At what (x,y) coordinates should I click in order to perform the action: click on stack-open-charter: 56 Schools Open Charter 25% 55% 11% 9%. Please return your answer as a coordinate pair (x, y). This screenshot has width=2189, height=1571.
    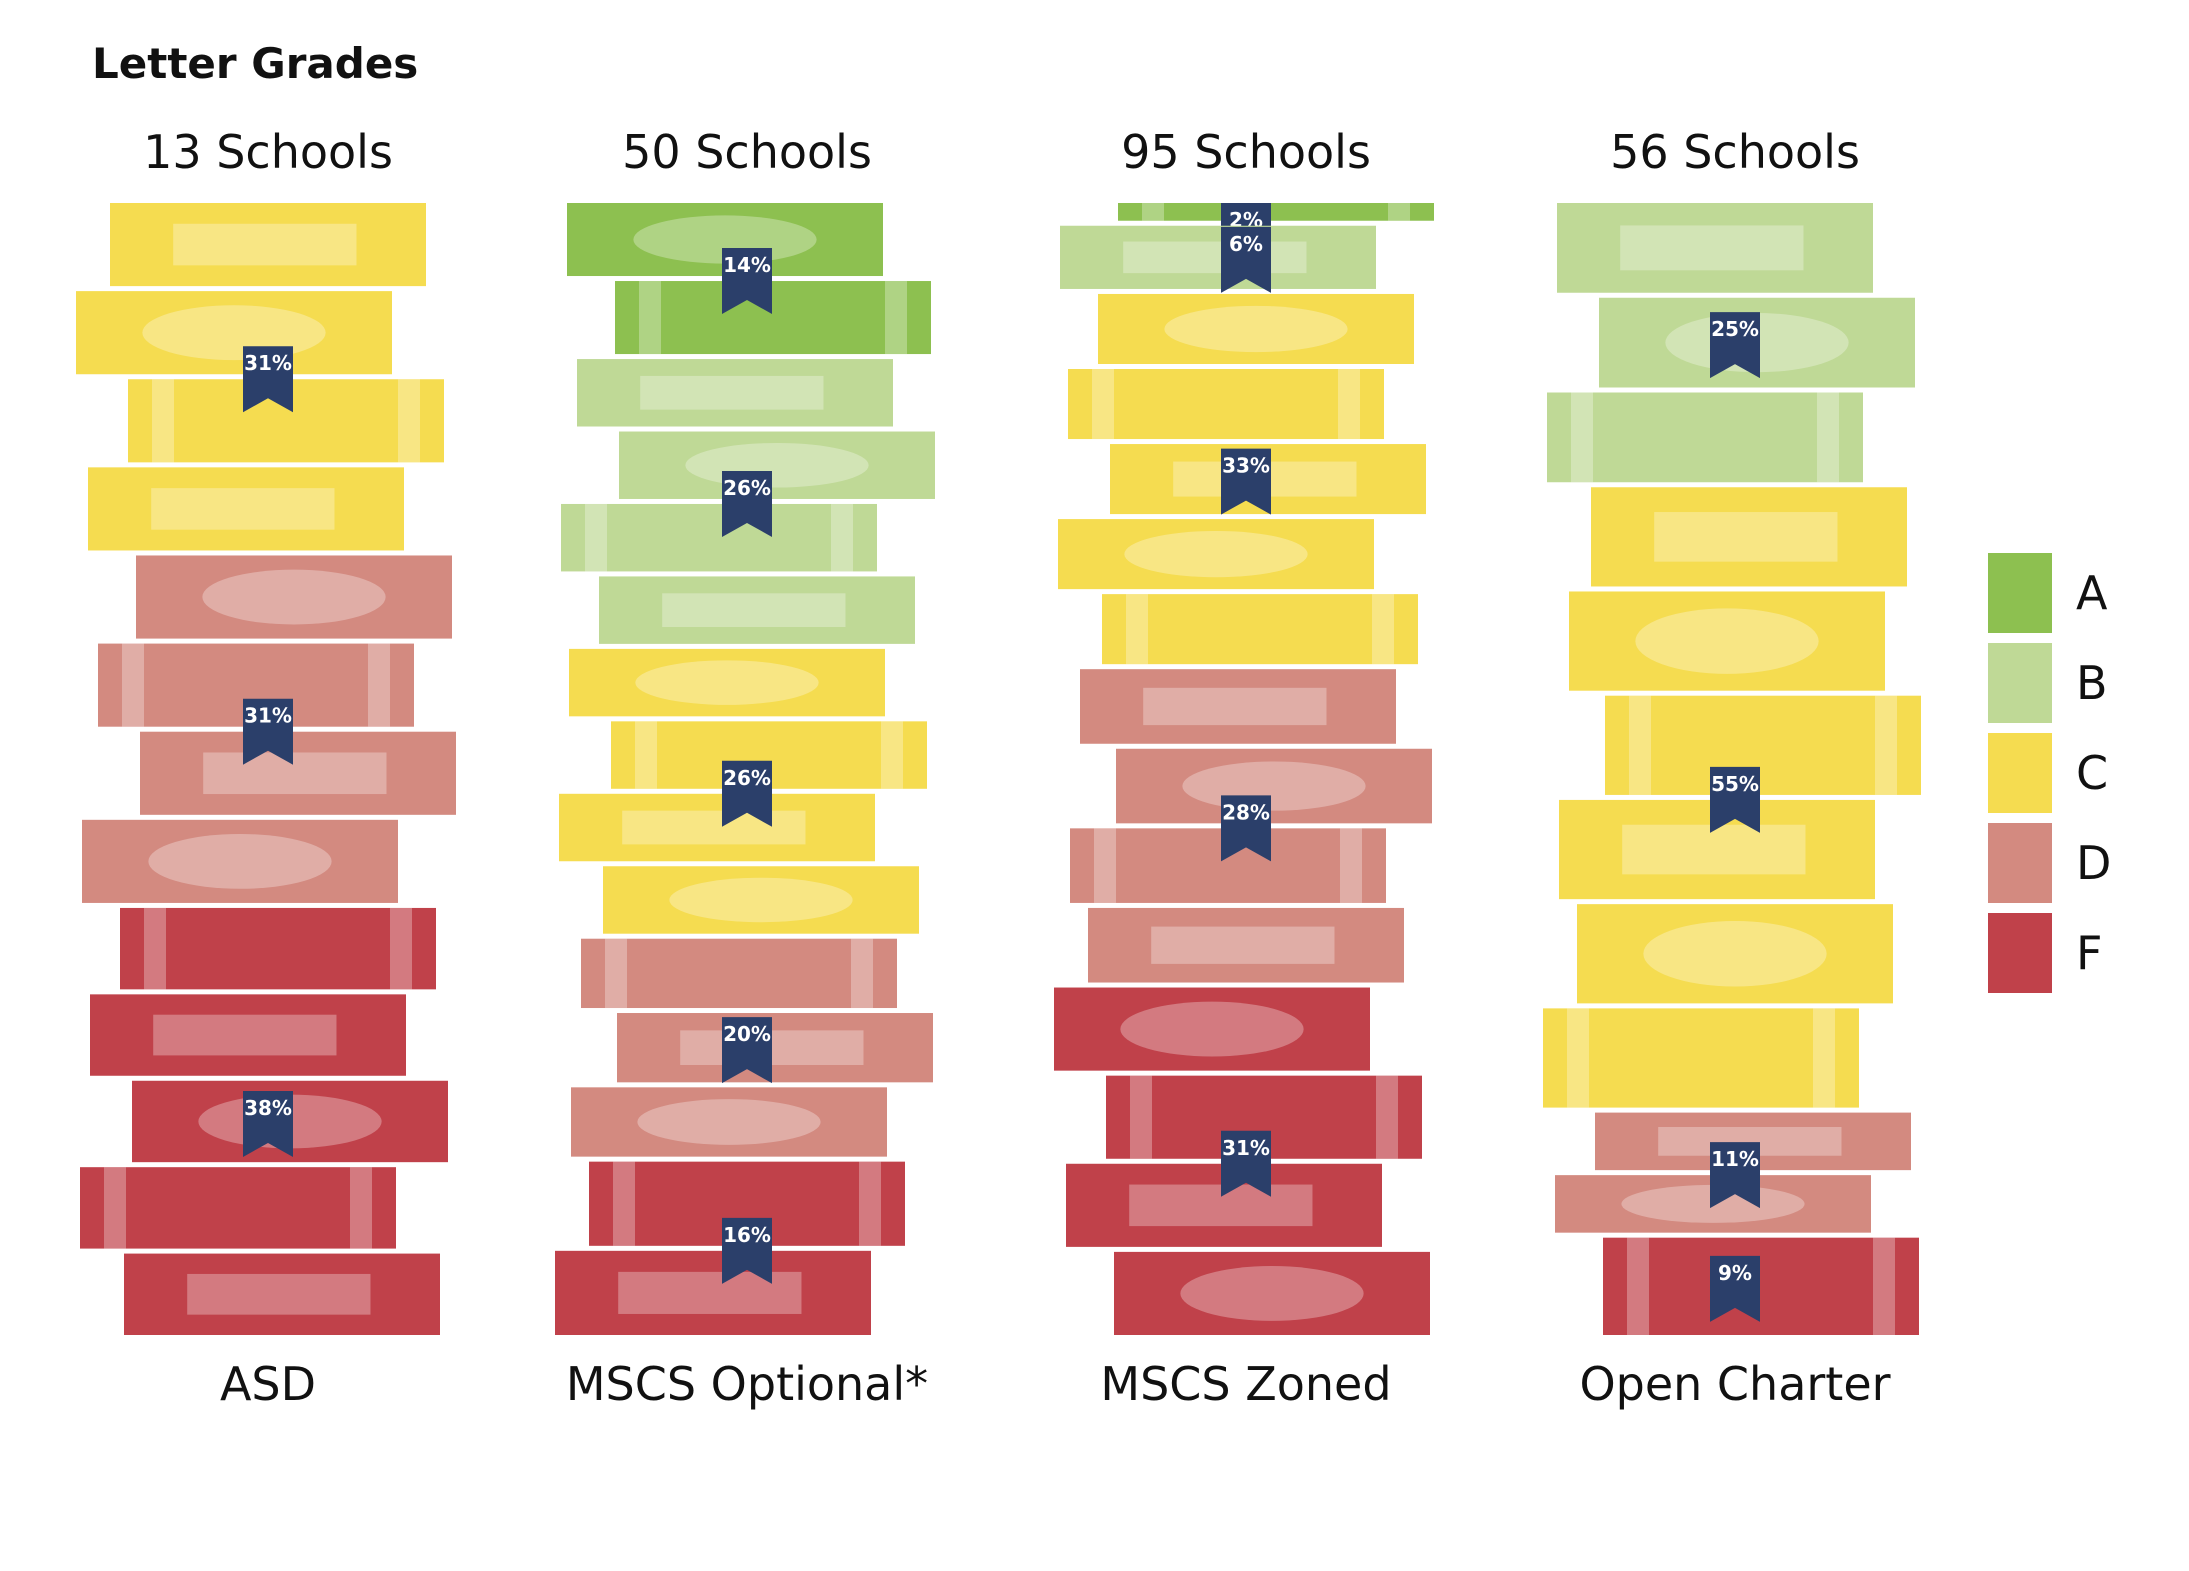
    Looking at the image, I should click on (1732, 768).